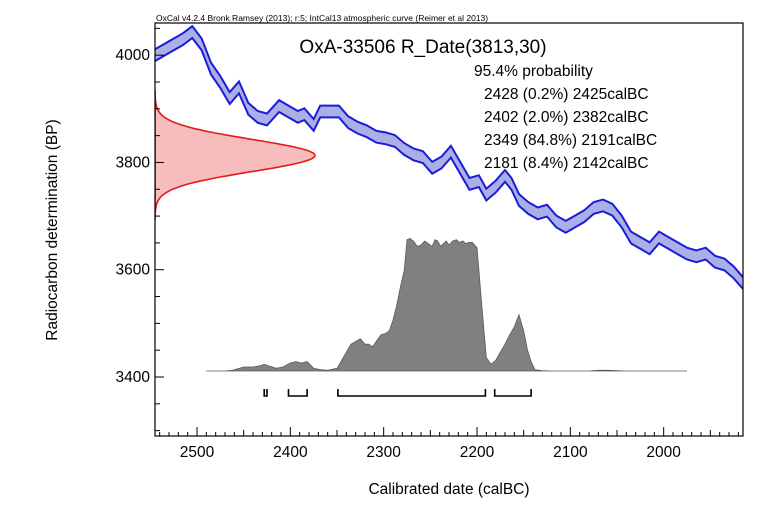 The height and width of the screenshot is (511, 780). Describe the element at coordinates (570, 140) in the screenshot. I see `range-text: 2349 (84.8%) 2191calBC` at that location.